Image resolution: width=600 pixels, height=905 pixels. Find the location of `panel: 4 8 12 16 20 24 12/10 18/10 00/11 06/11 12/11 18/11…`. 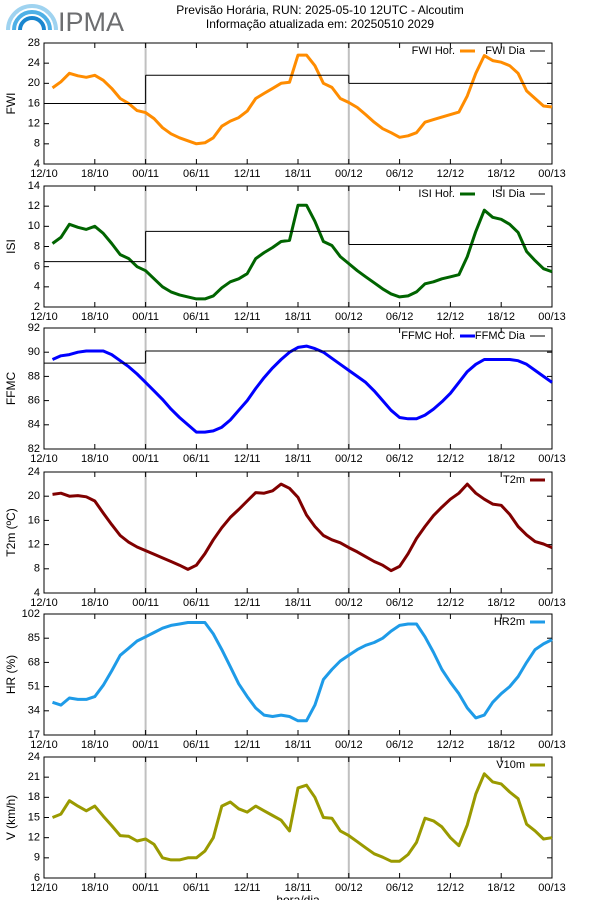

panel: 4 8 12 16 20 24 12/10 18/10 00/11 06/11 12/11 18/11… is located at coordinates (285, 537).